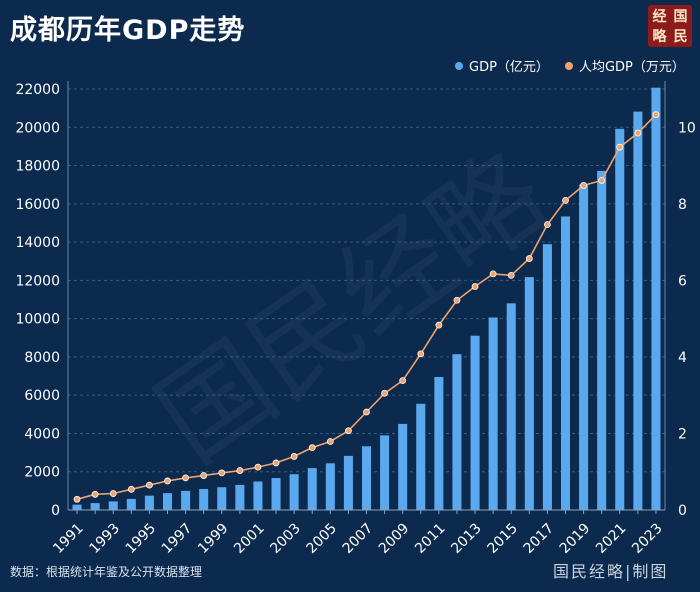 This screenshot has height=592, width=700. I want to click on x-tick-label: 2013, so click(466, 538).